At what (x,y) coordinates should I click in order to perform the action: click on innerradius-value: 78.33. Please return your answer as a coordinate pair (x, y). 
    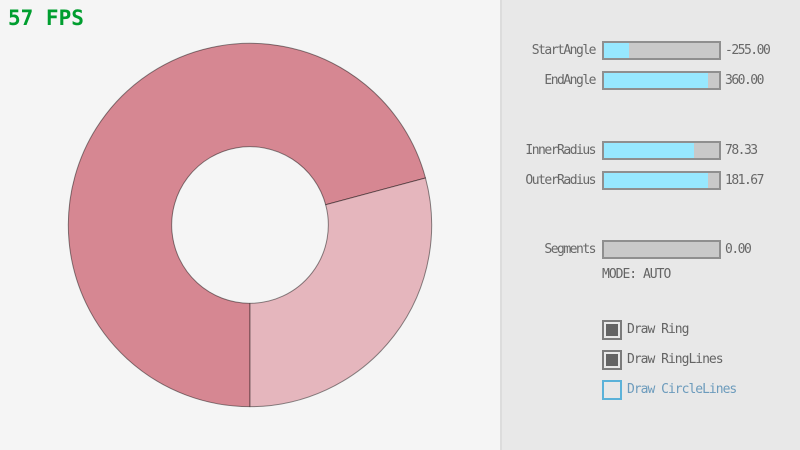
    Looking at the image, I should click on (741, 150).